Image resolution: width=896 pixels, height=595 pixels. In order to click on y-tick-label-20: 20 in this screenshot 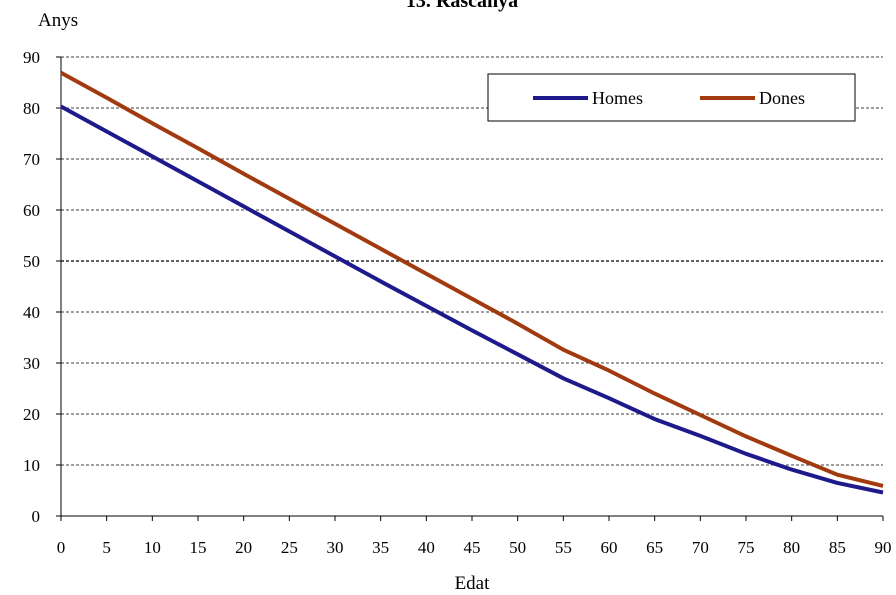, I will do `click(31, 414)`.